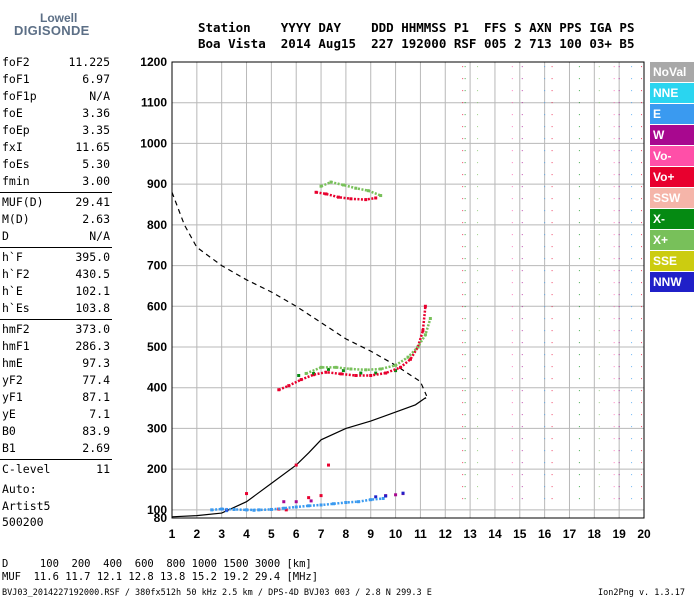 The width and height of the screenshot is (700, 600). Describe the element at coordinates (56, 220) in the screenshot. I see `param-row: M(D) 2.63` at that location.